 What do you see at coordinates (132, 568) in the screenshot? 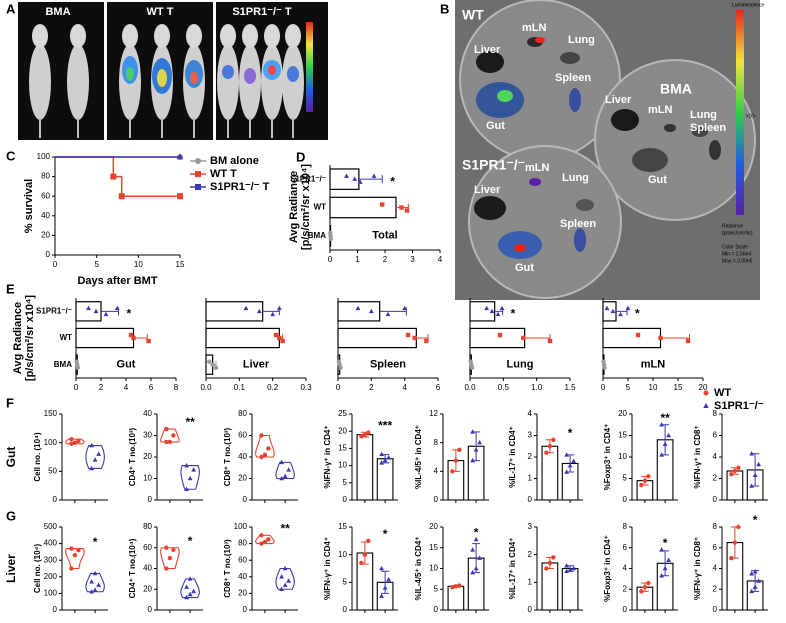
I see `y-axis-label: CD4⁺ T no.(10⁴)` at bounding box center [132, 568].